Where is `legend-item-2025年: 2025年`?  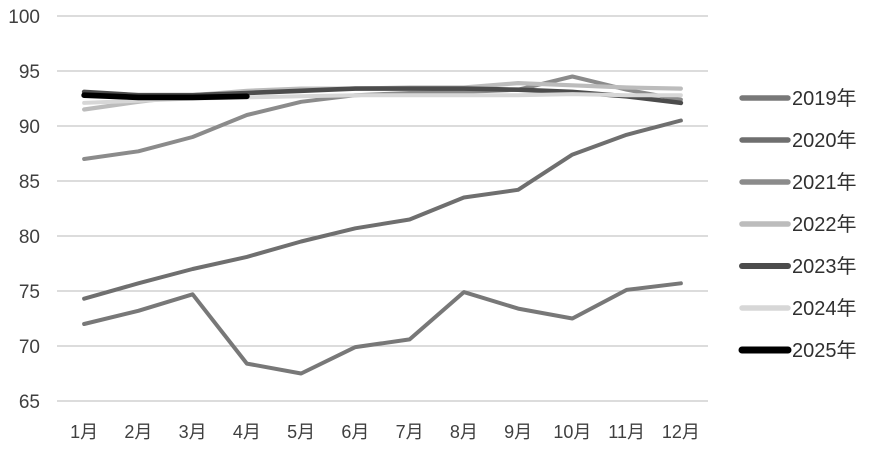
legend-item-2025年: 2025年 is located at coordinates (797, 350).